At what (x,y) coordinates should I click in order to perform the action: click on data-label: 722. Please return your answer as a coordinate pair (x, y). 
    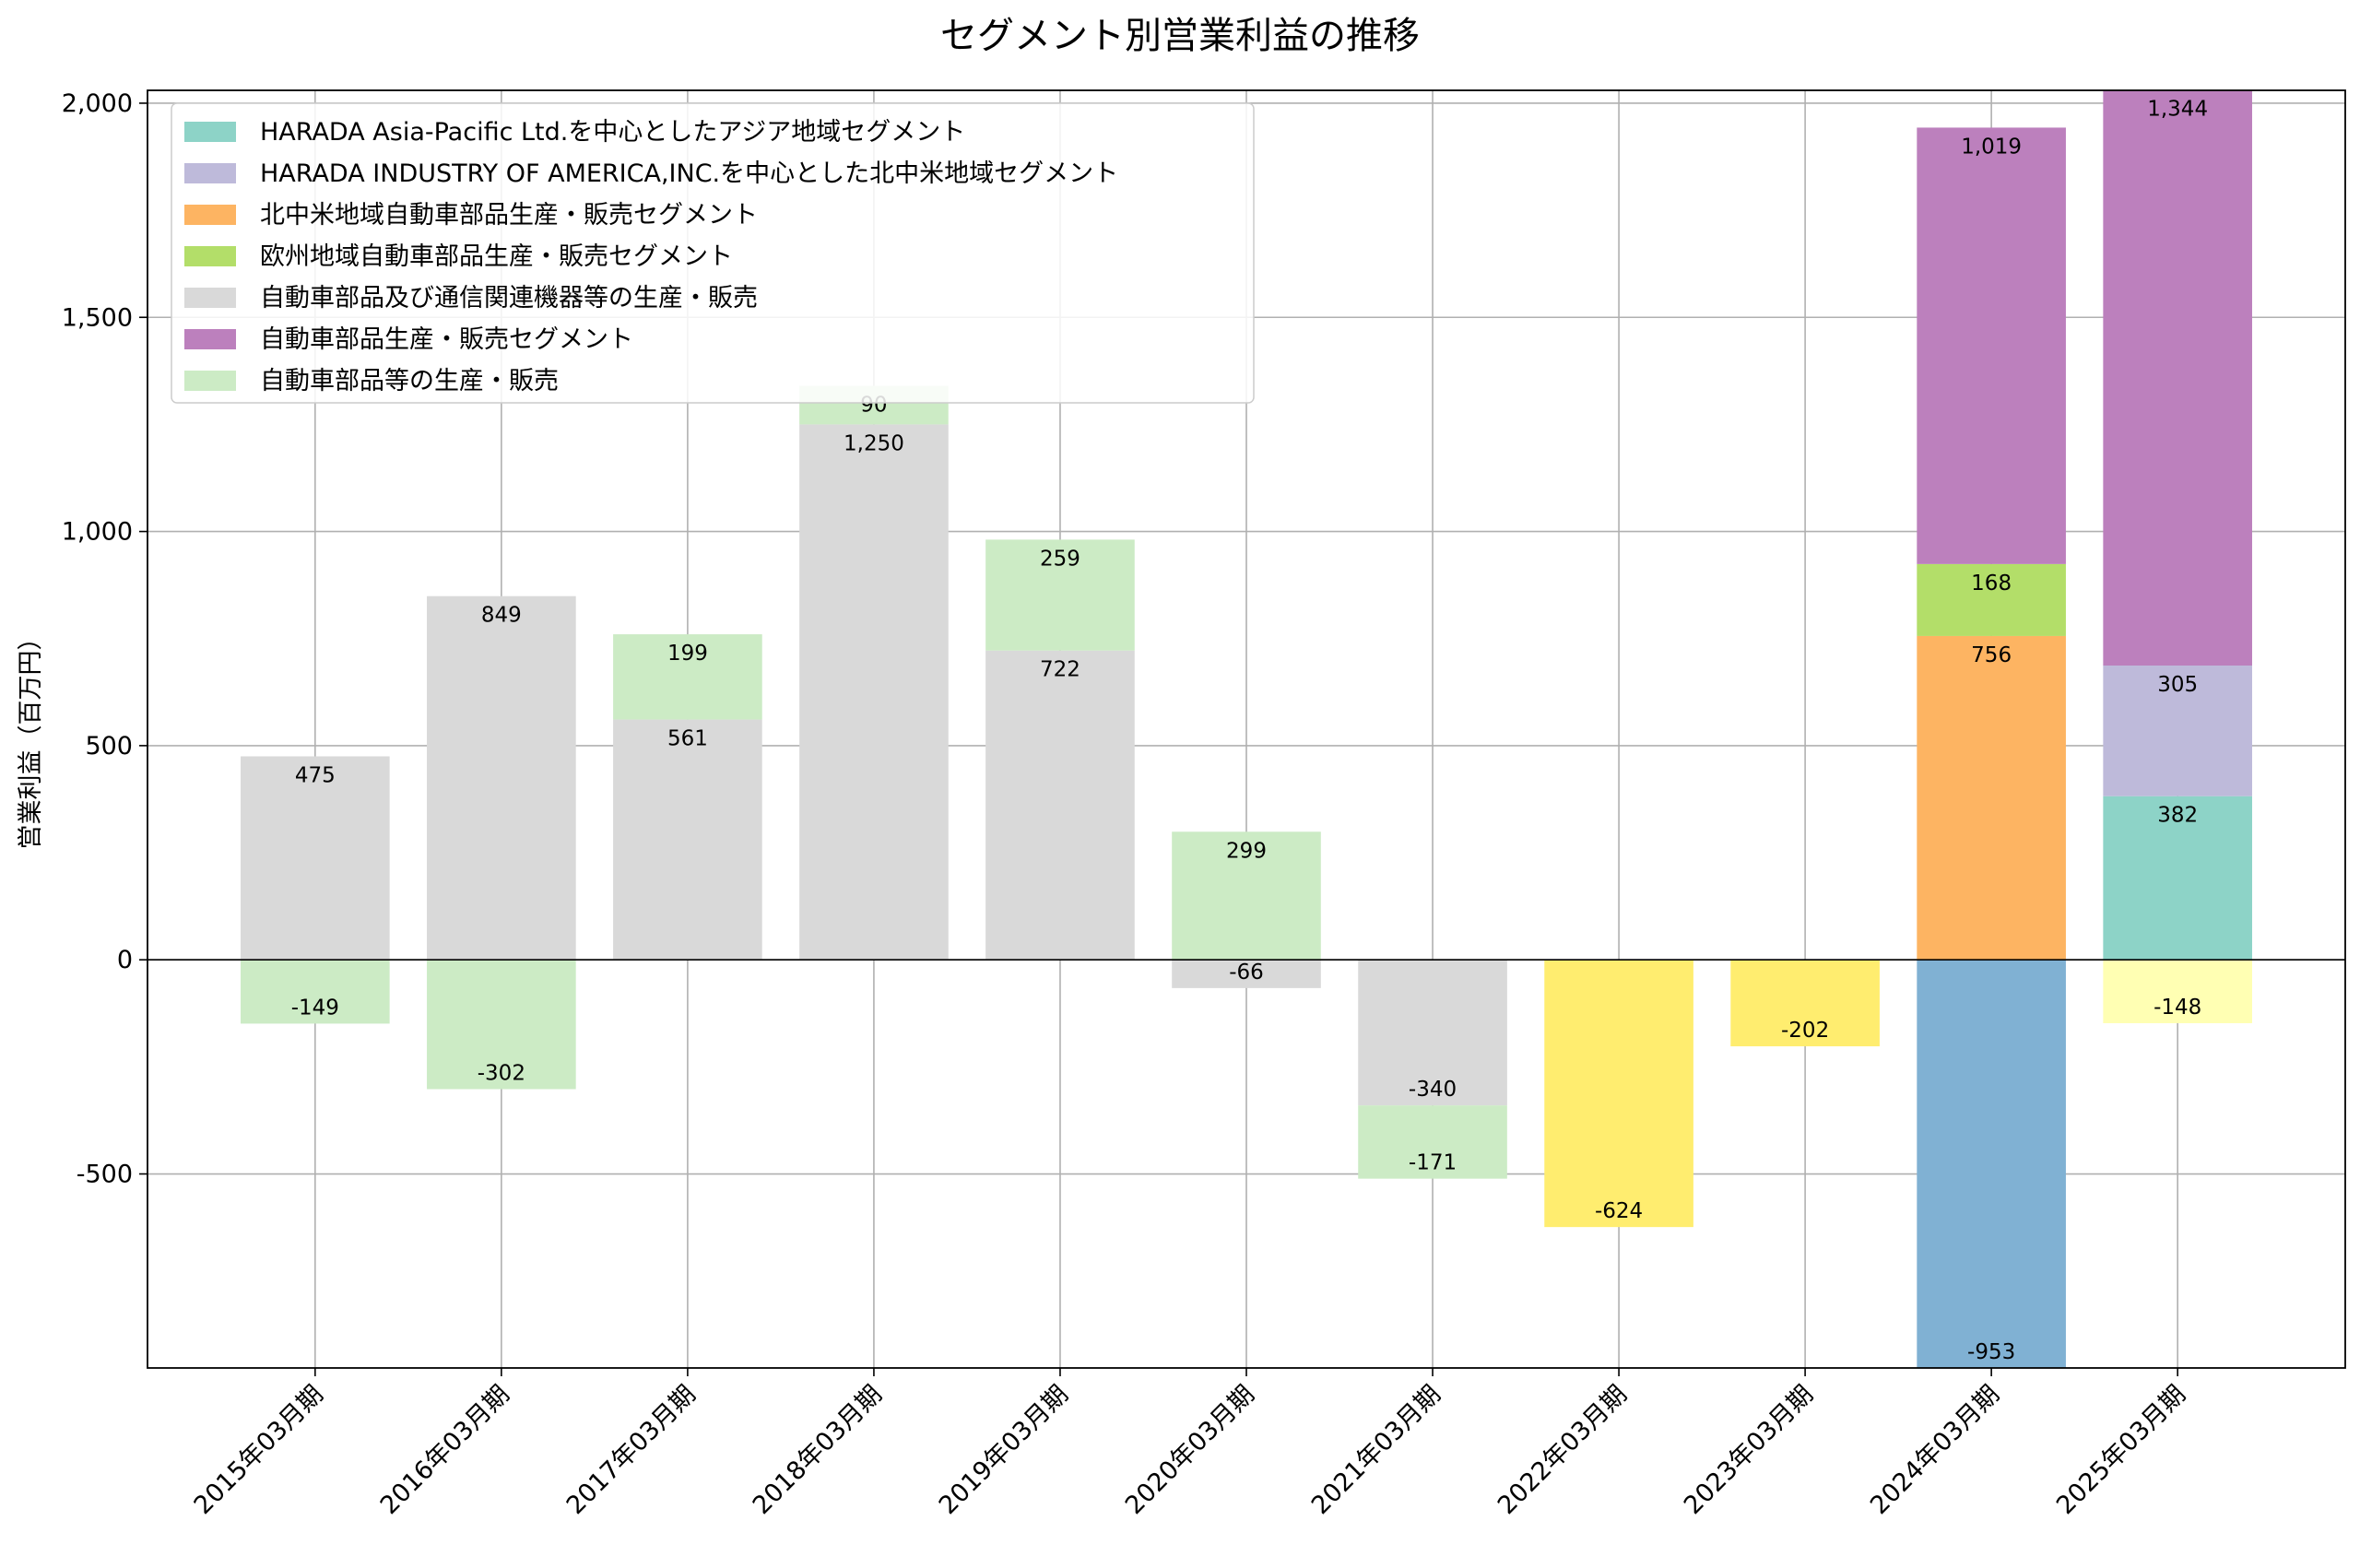
    Looking at the image, I should click on (1060, 670).